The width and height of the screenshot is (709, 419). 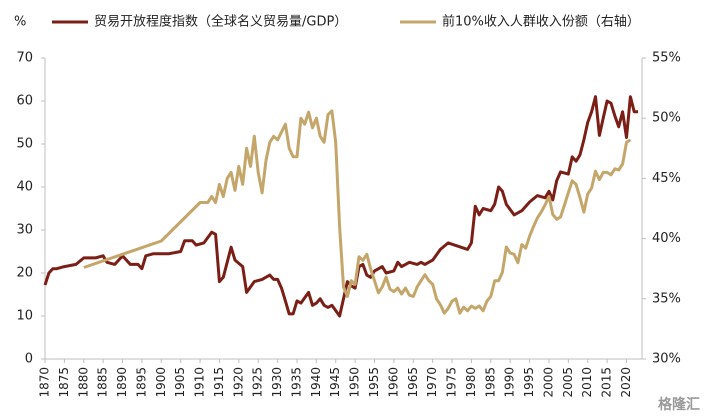 I want to click on x-tick-label: 2000, so click(x=548, y=382).